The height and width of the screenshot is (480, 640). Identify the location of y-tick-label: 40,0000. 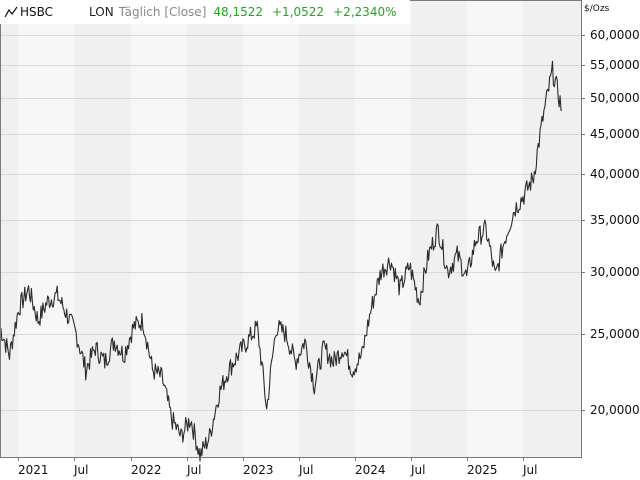
(615, 174).